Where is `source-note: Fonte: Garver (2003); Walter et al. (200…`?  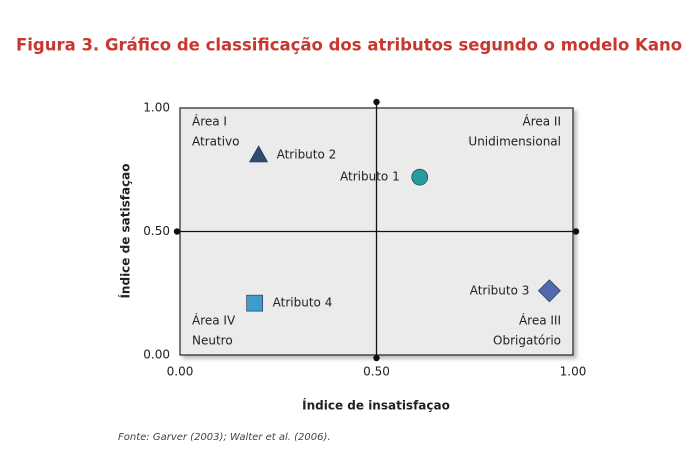
source-note: Fonte: Garver (2003); Walter et al. (200… is located at coordinates (224, 437).